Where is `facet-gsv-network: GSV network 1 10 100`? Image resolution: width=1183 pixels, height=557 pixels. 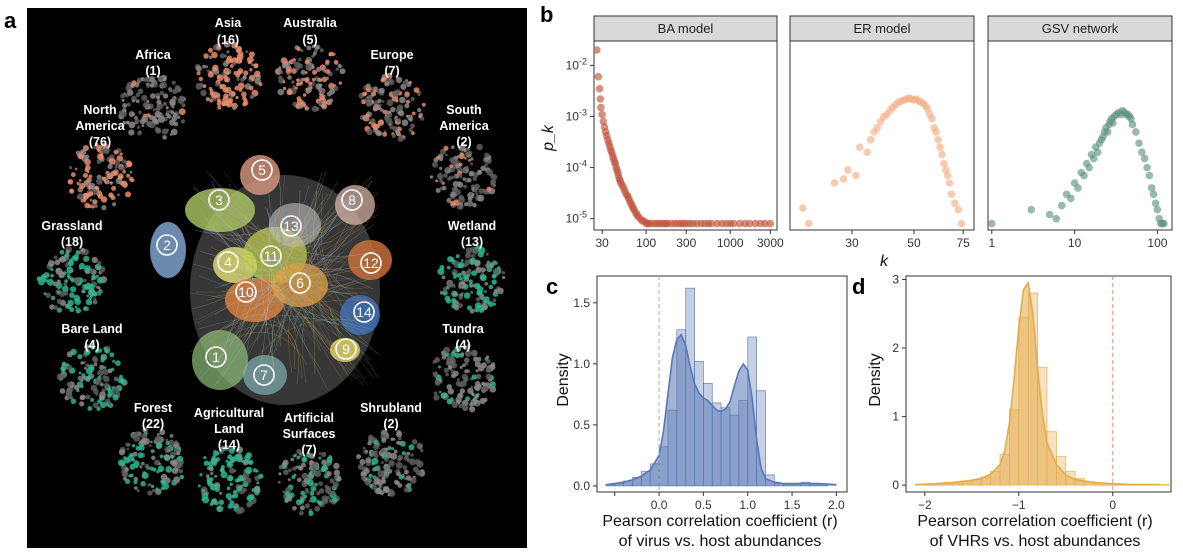
facet-gsv-network: GSV network 1 10 100 is located at coordinates (1080, 132).